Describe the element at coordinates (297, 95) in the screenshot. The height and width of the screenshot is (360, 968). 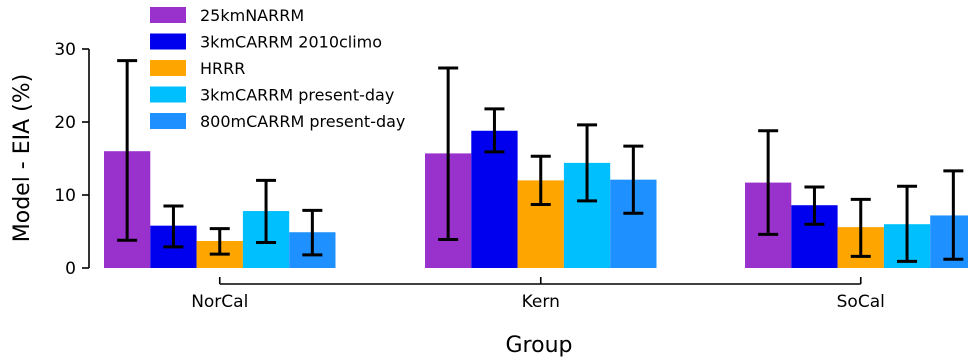
I see `legend-label: 3kmCARRM present-day` at that location.